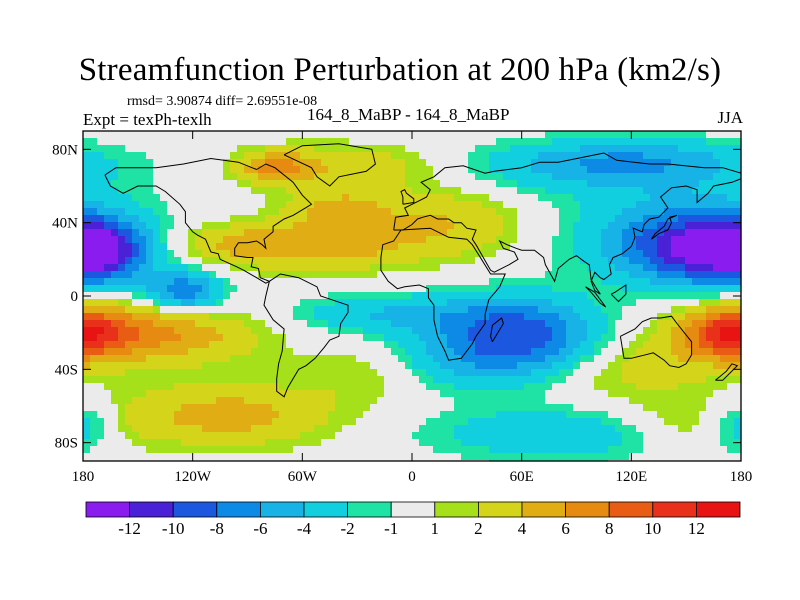 This screenshot has height=600, width=800. Describe the element at coordinates (239, 509) in the screenshot. I see `colorbar-swatch` at that location.